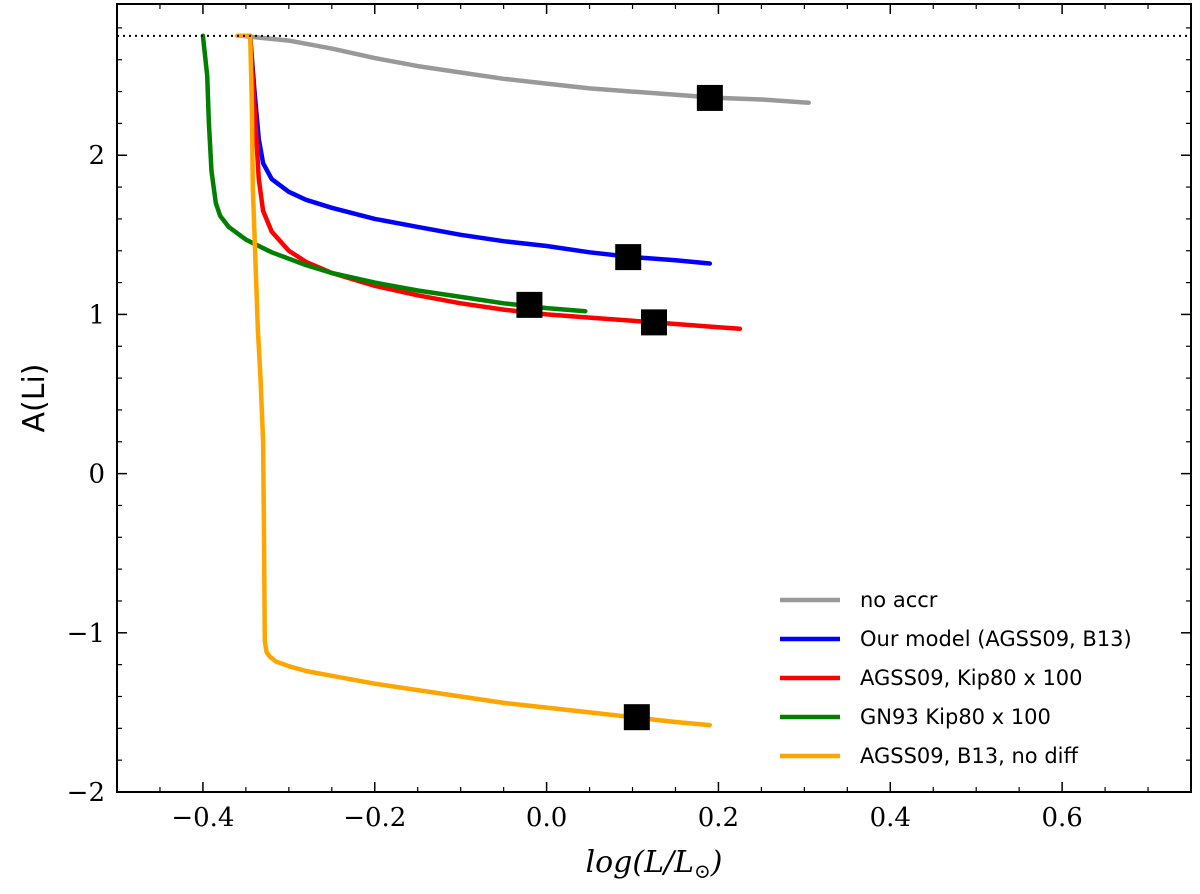  What do you see at coordinates (86, 634) in the screenshot?
I see `y-tick-label: −1` at bounding box center [86, 634].